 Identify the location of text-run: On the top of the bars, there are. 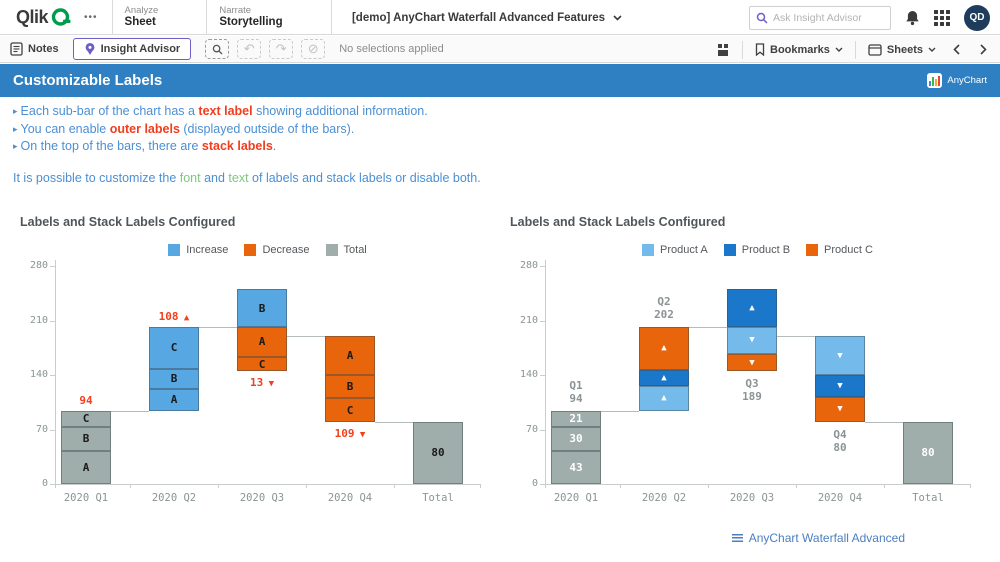
(111, 146).